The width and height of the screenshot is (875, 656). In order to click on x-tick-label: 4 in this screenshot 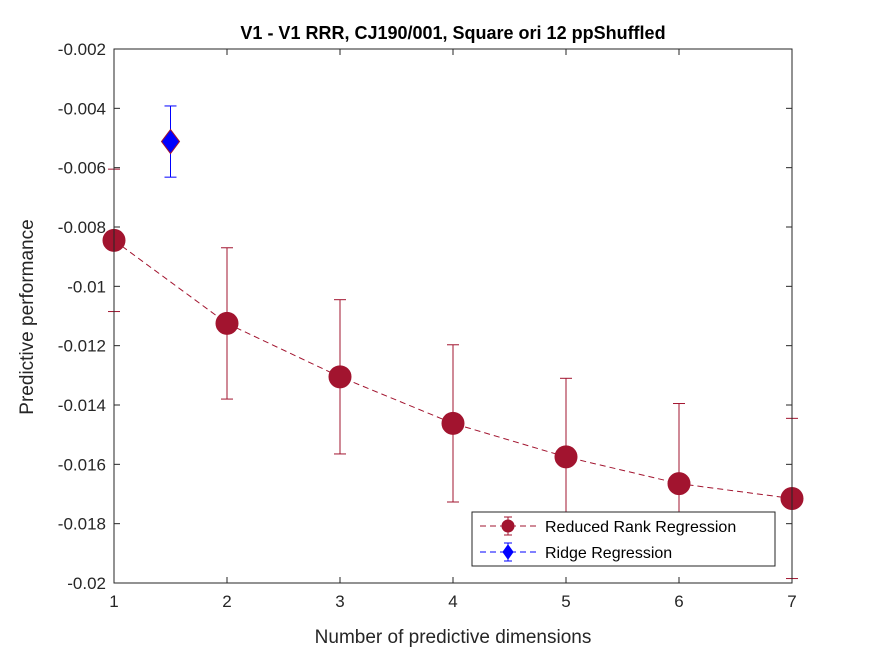, I will do `click(452, 601)`.